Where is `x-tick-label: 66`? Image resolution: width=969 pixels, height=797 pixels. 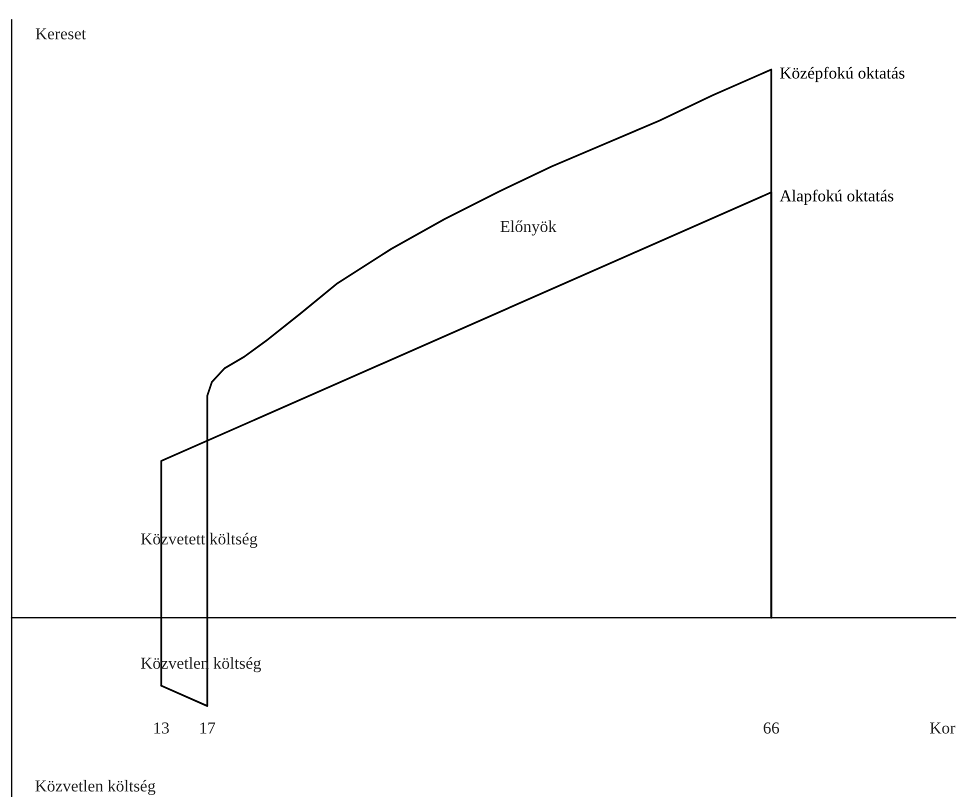 x-tick-label: 66 is located at coordinates (772, 728).